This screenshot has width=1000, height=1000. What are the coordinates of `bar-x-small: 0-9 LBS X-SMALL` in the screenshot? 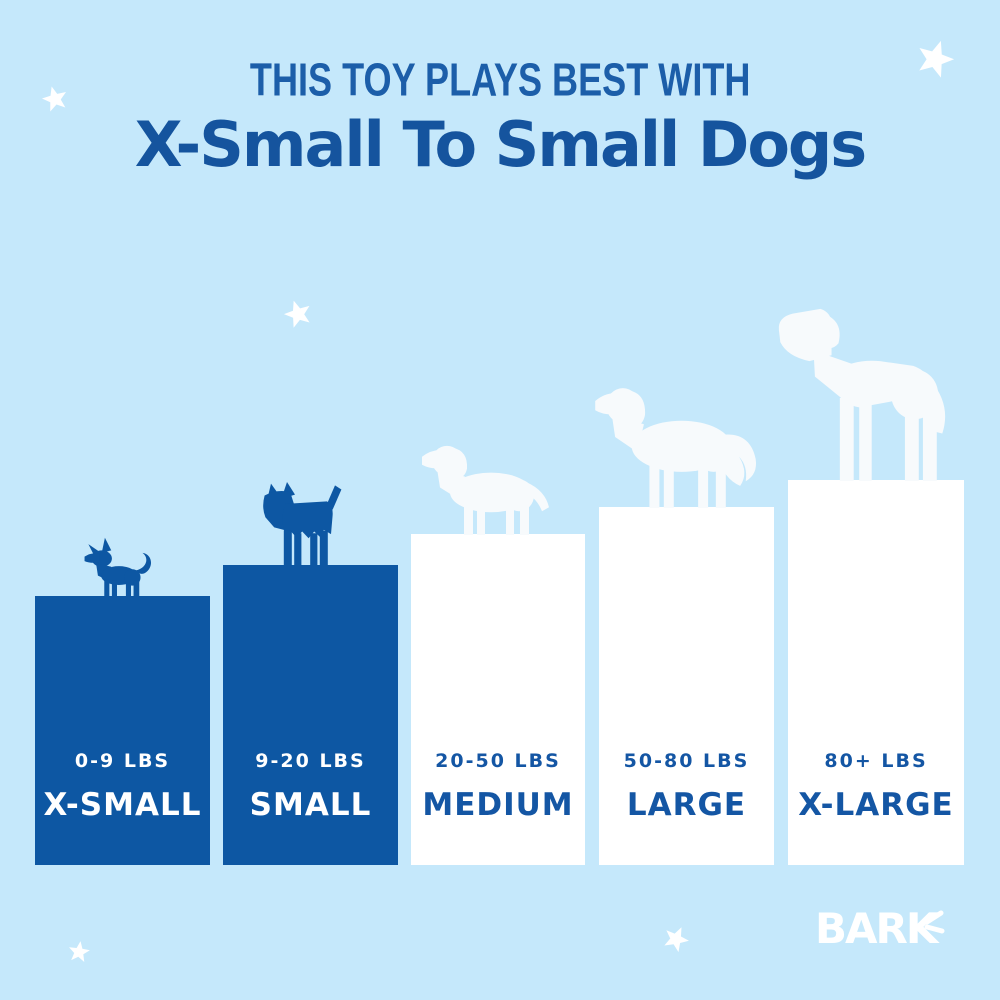 It's located at (122, 730).